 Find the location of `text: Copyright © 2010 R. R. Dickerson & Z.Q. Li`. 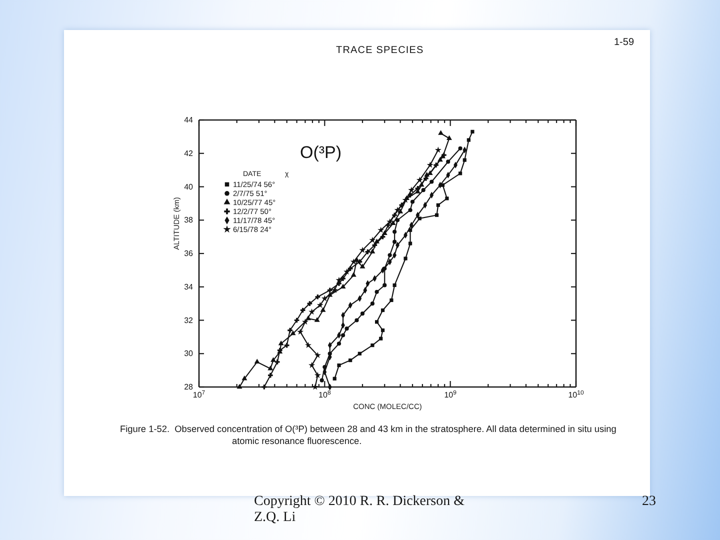

text: Copyright © 2010 R. R. Dickerson & Z.Q. Li is located at coordinates (360, 510).